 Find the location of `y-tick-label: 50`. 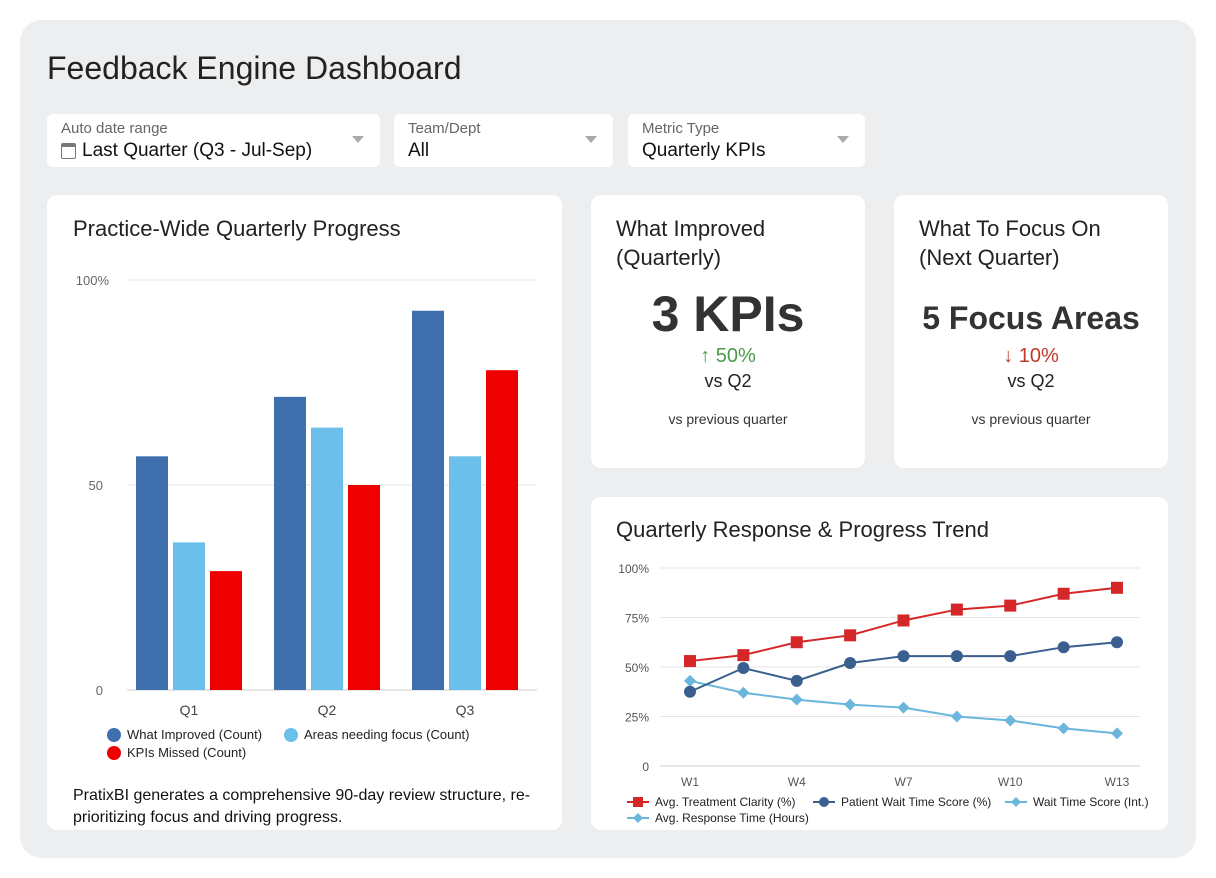

y-tick-label: 50 is located at coordinates (96, 485).